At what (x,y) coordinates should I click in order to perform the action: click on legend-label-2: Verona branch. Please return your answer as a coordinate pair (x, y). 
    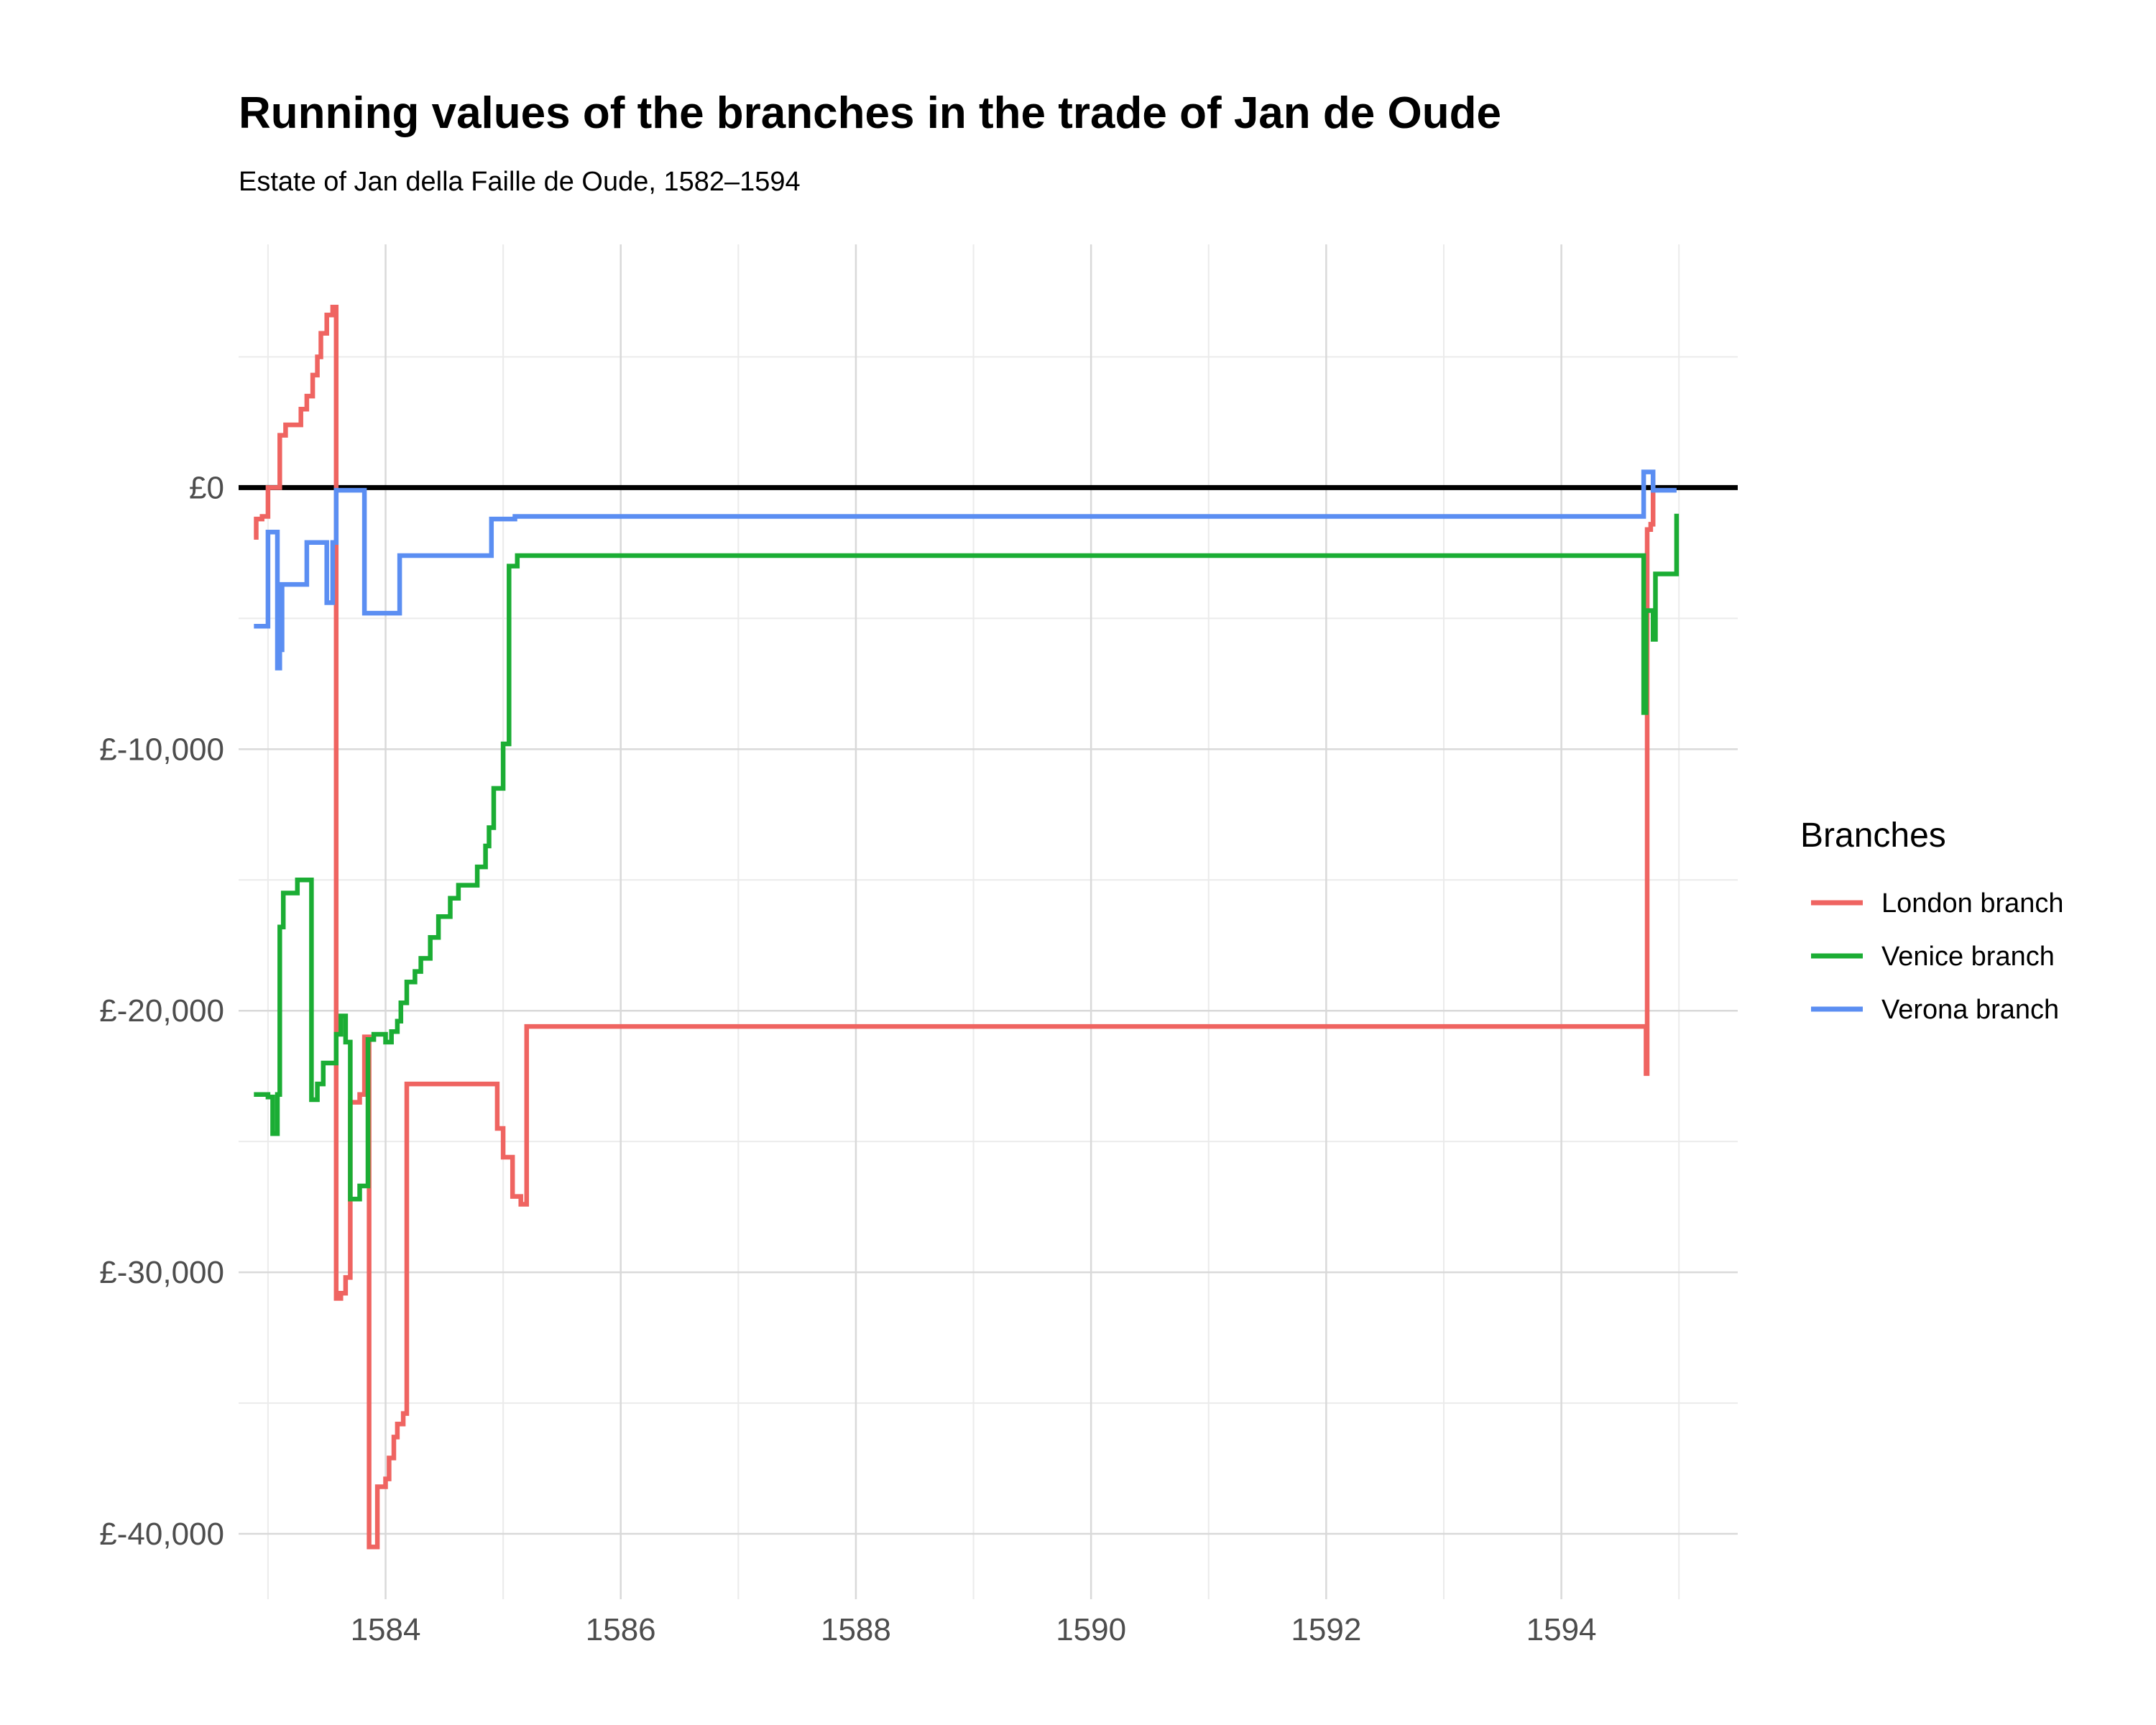
    Looking at the image, I should click on (1970, 1010).